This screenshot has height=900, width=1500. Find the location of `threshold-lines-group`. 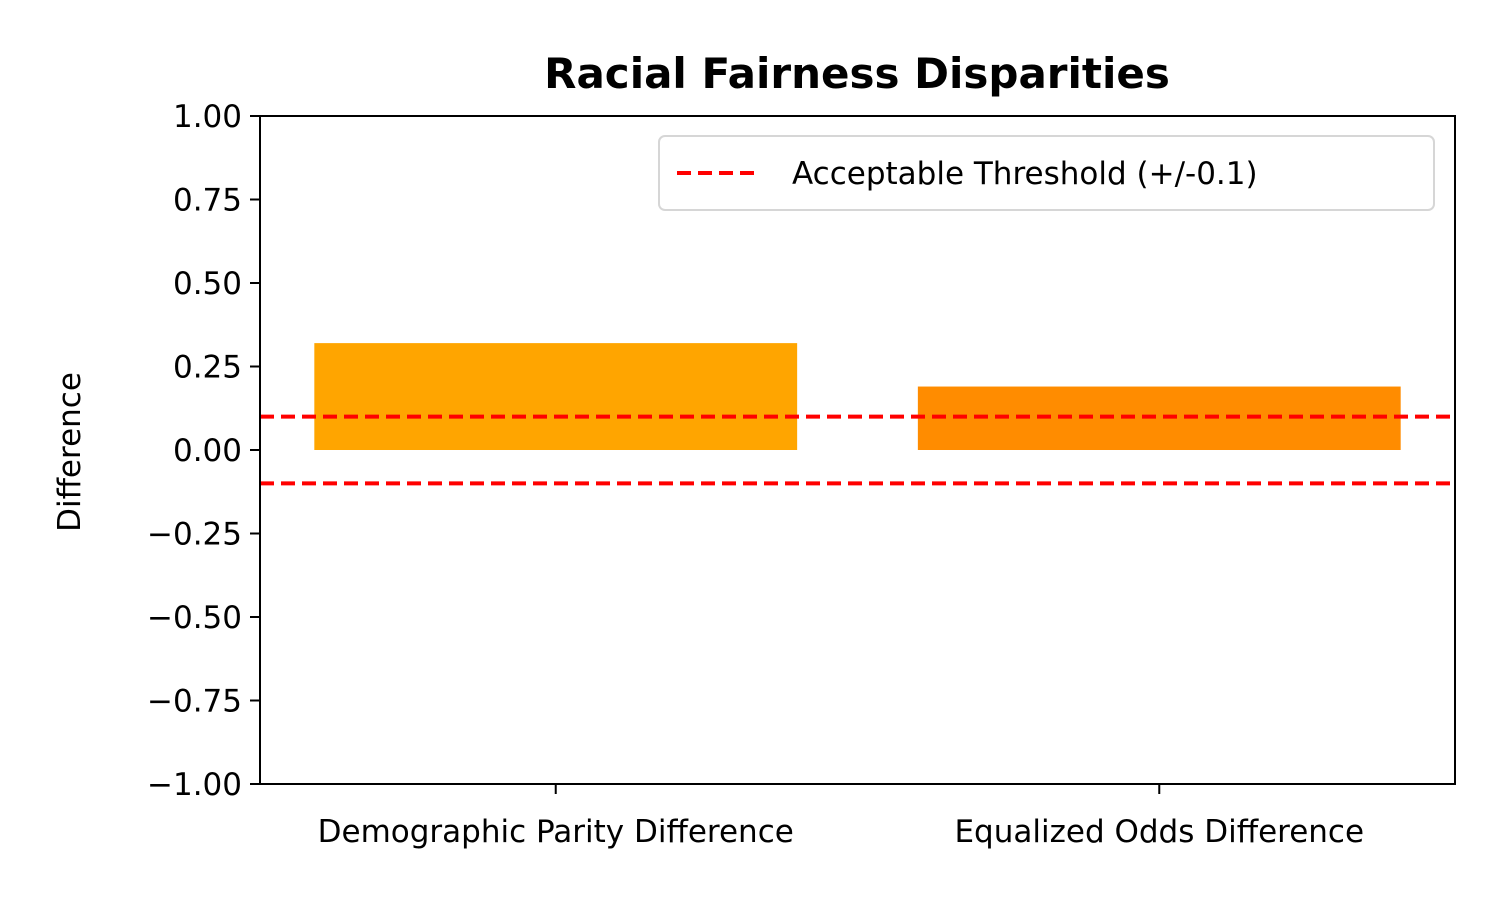

threshold-lines-group is located at coordinates (857, 450).